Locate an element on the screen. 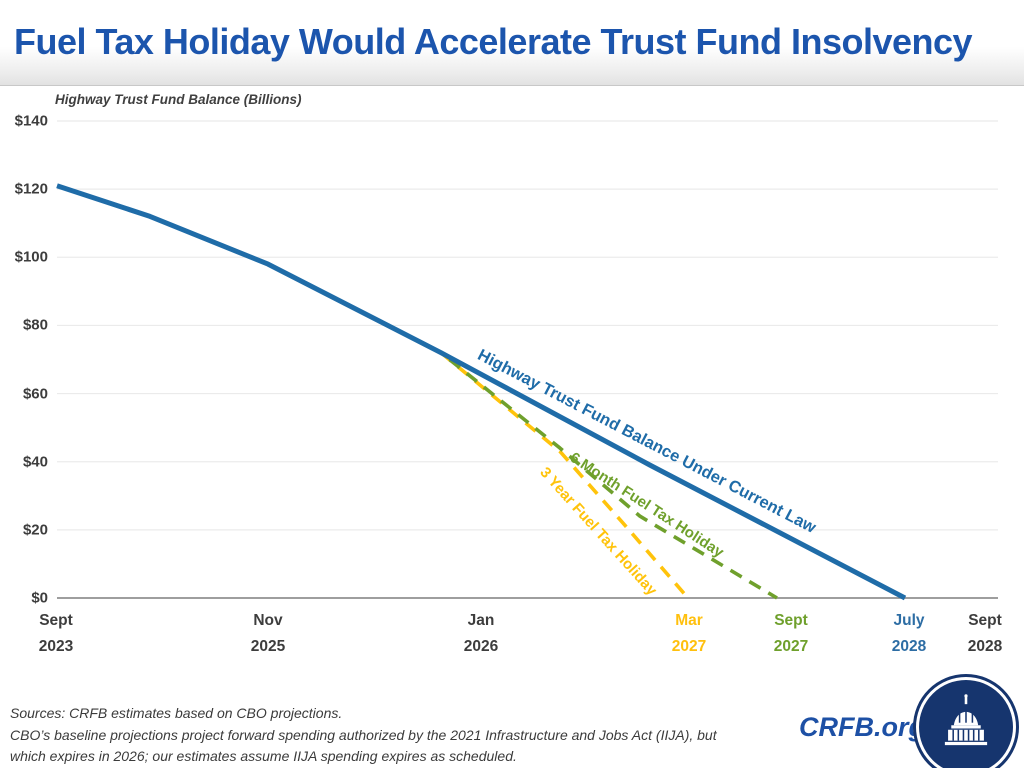 This screenshot has width=1024, height=768. x-tick-label: Sept 2027 is located at coordinates (791, 634).